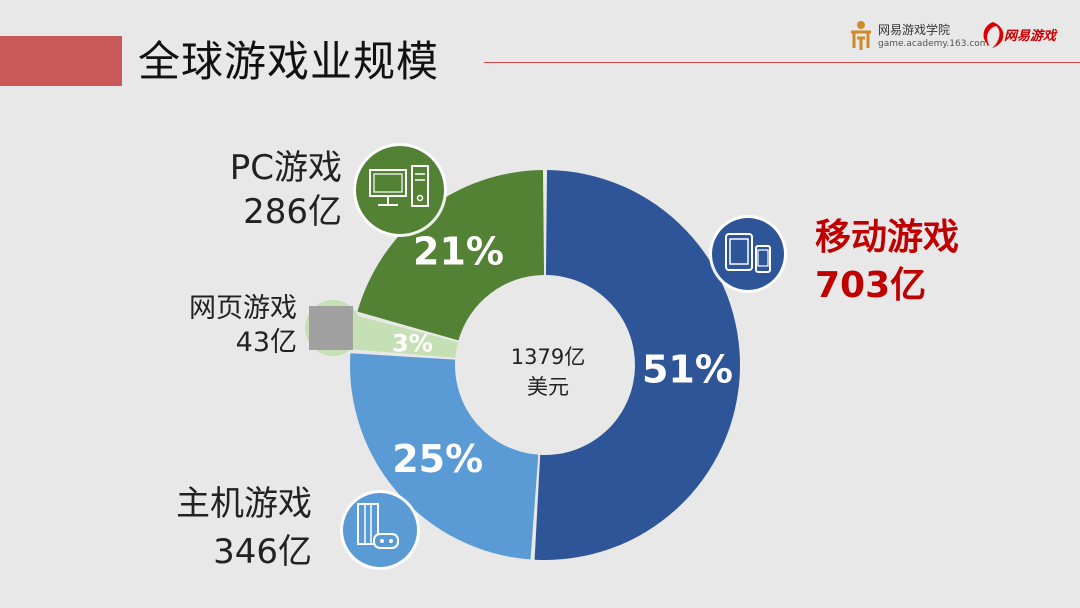 This screenshot has width=1080, height=608. Describe the element at coordinates (687, 370) in the screenshot. I see `percent-label-0: 51%` at that location.